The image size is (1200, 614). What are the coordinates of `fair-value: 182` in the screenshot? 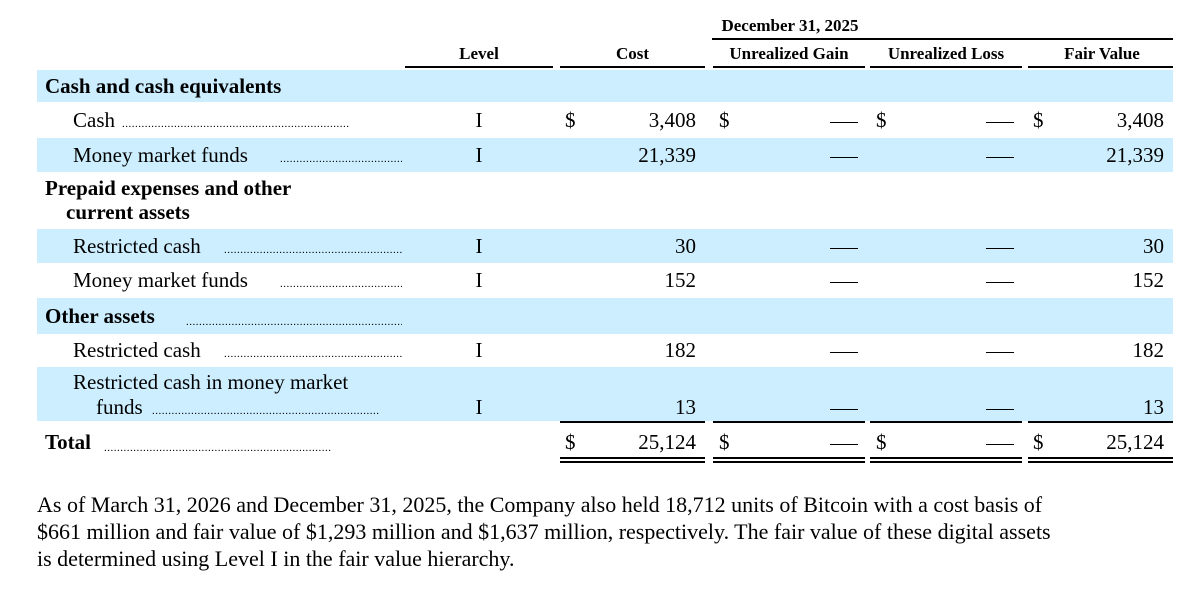 It's located at (1148, 350).